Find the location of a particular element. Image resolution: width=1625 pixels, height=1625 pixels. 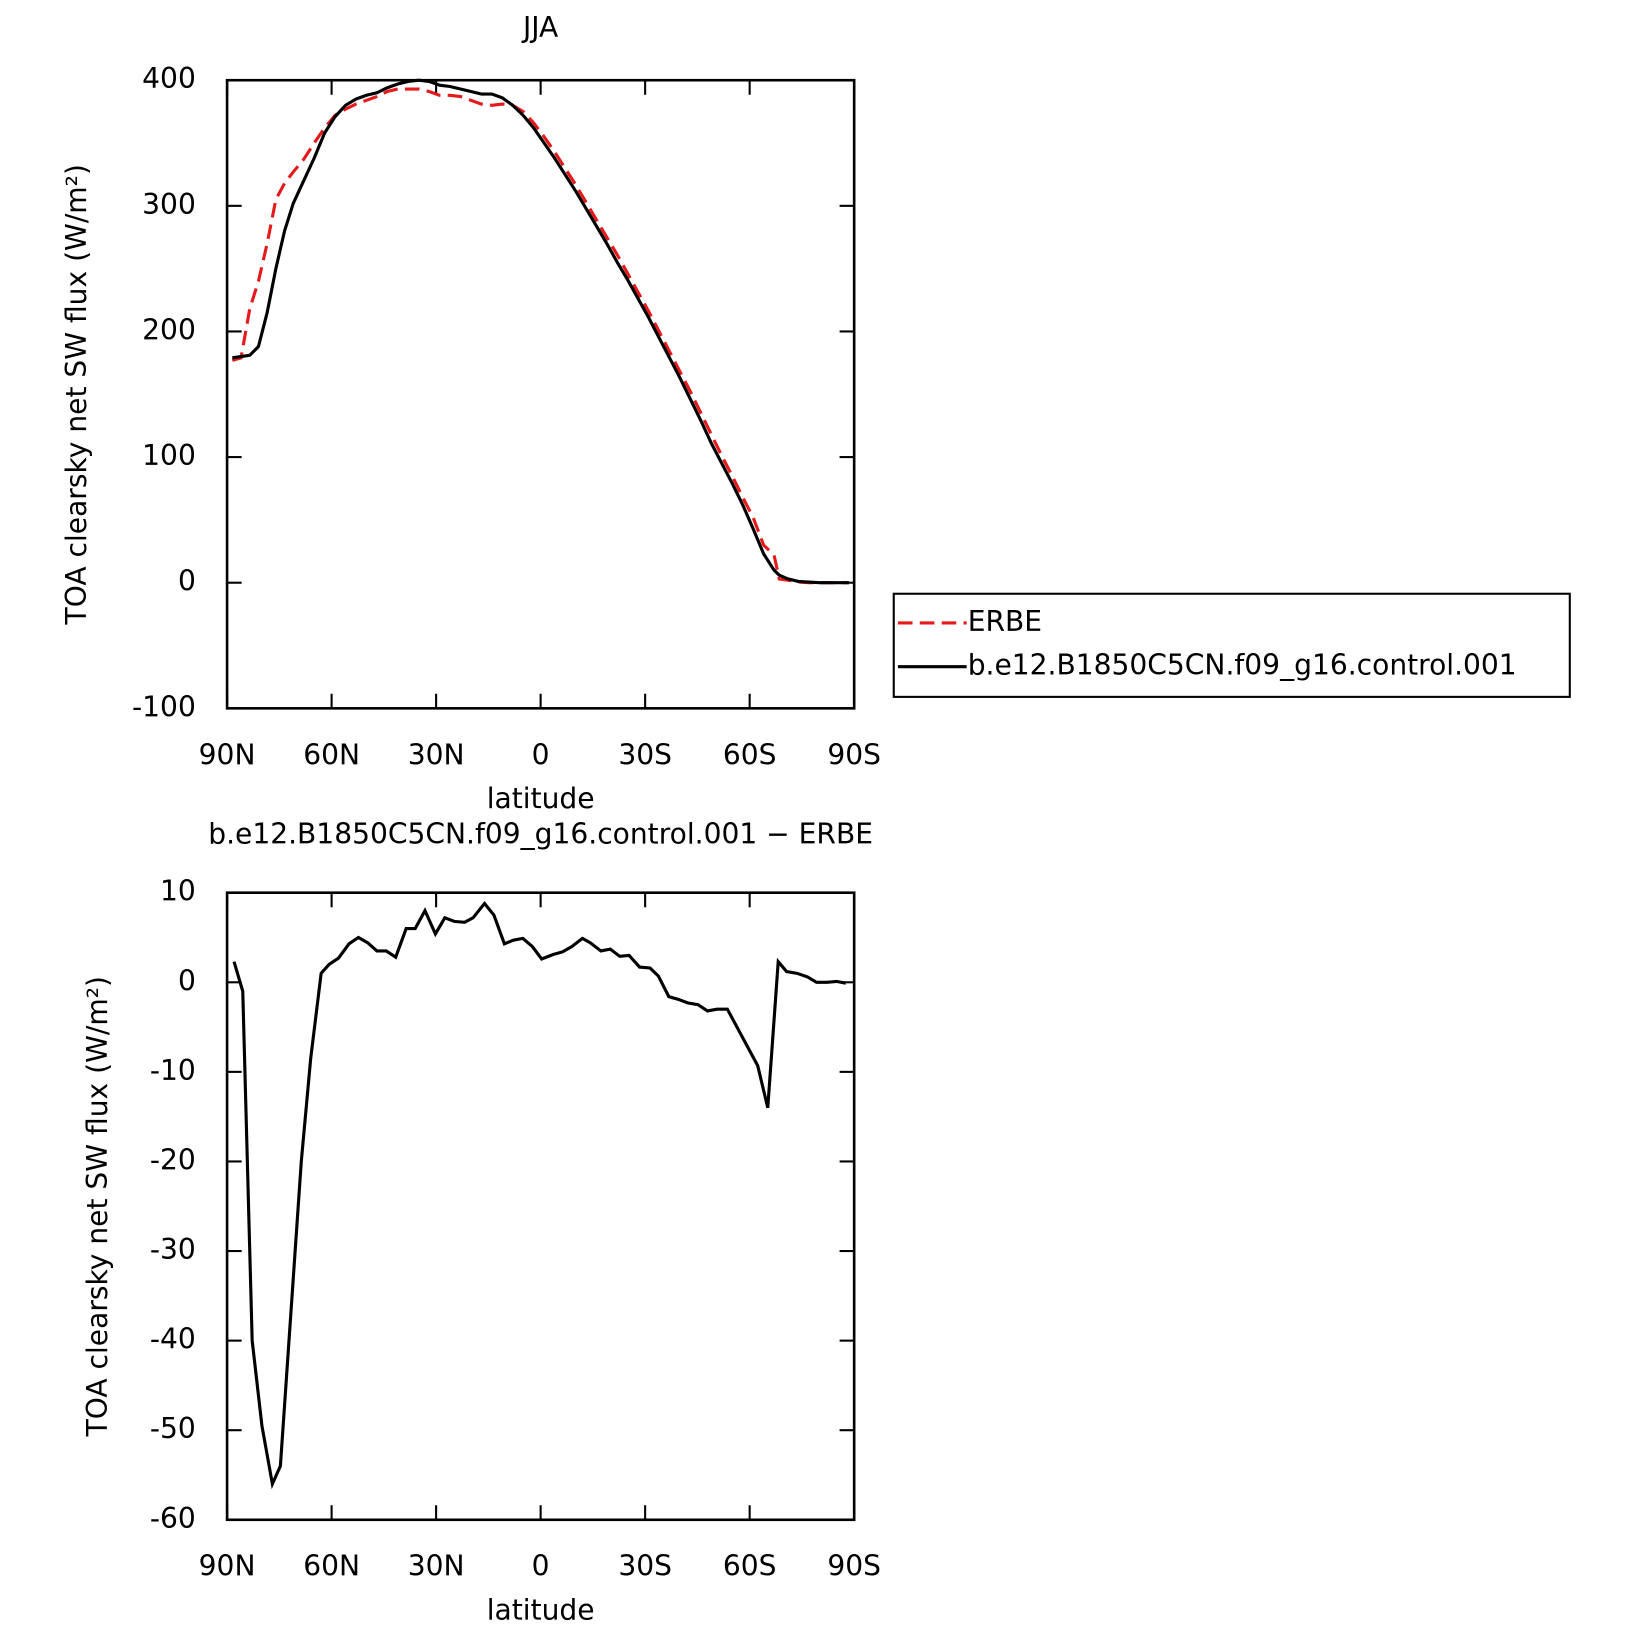

legend-label: ERBE is located at coordinates (1005, 621).